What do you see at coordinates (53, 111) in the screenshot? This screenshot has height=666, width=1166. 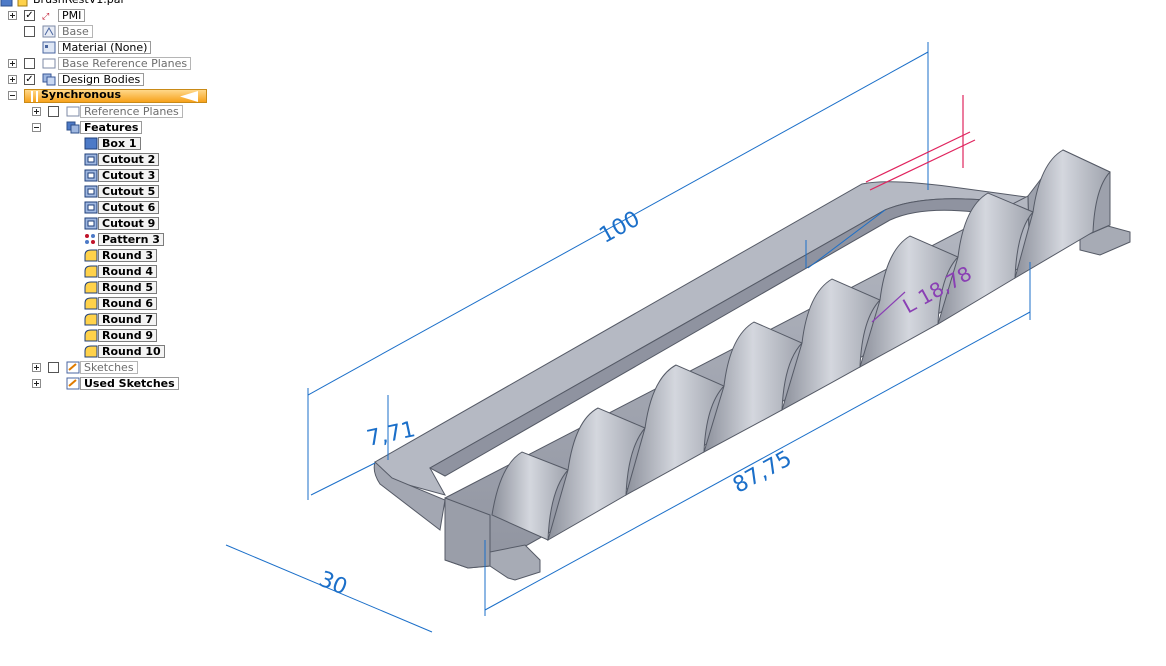 I see `reference-planes-checkbox` at bounding box center [53, 111].